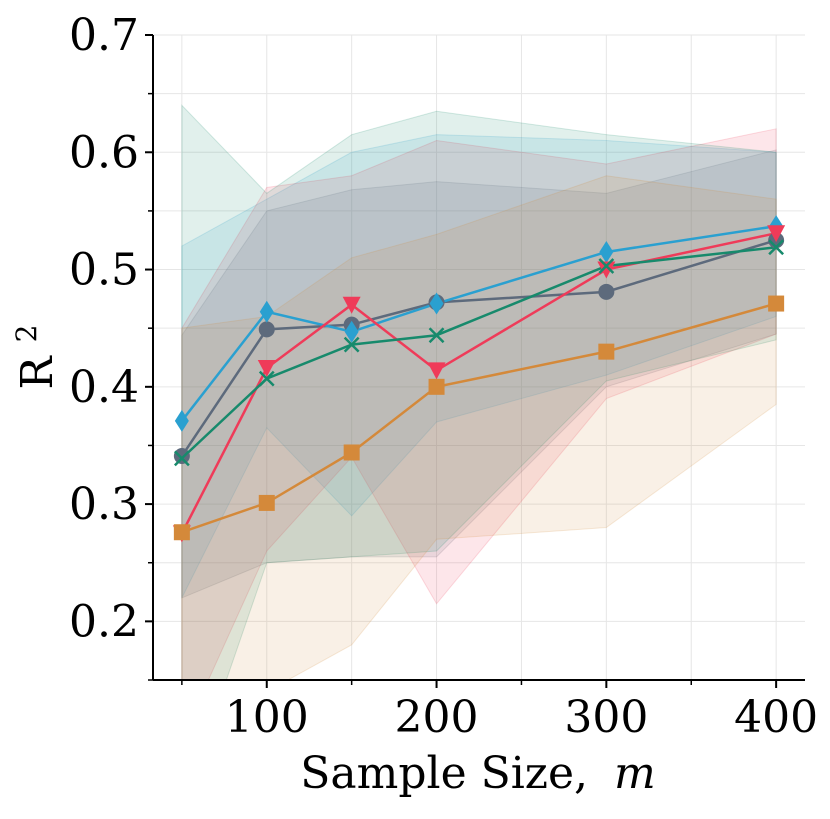 The height and width of the screenshot is (819, 830). What do you see at coordinates (104, 621) in the screenshot?
I see `y-tick-label: 0.2` at bounding box center [104, 621].